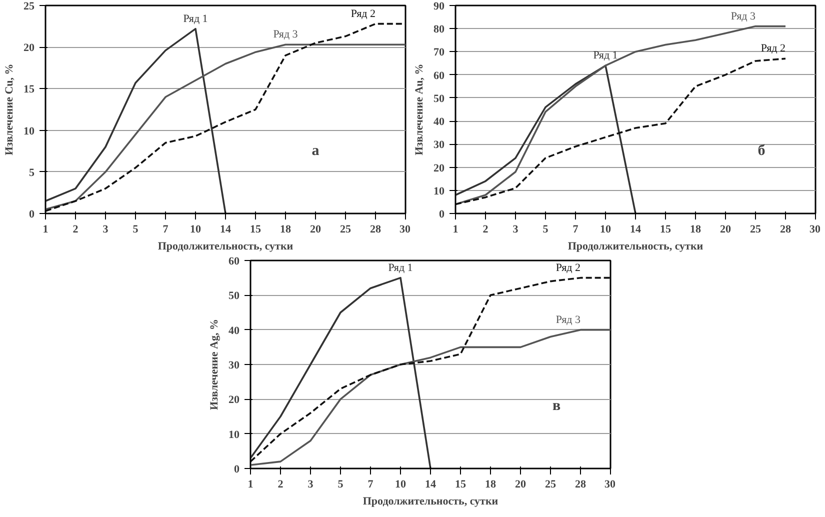 The width and height of the screenshot is (825, 517). Describe the element at coordinates (439, 6) in the screenshot. I see `y-tick-label: 90` at that location.